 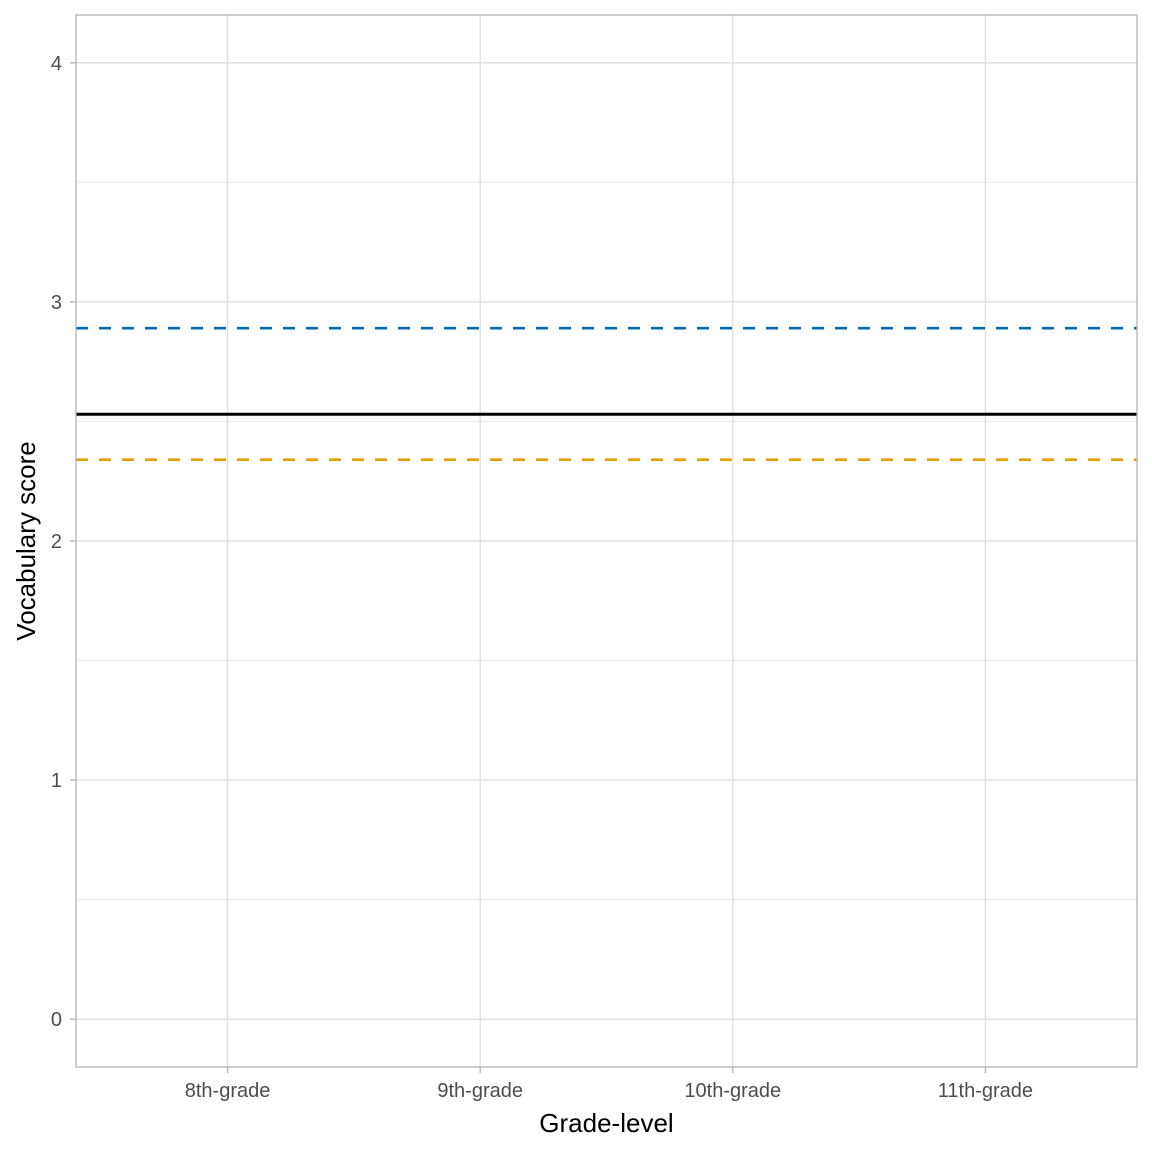 What do you see at coordinates (985, 1091) in the screenshot?
I see `x-tick-label: 11th-grade` at bounding box center [985, 1091].